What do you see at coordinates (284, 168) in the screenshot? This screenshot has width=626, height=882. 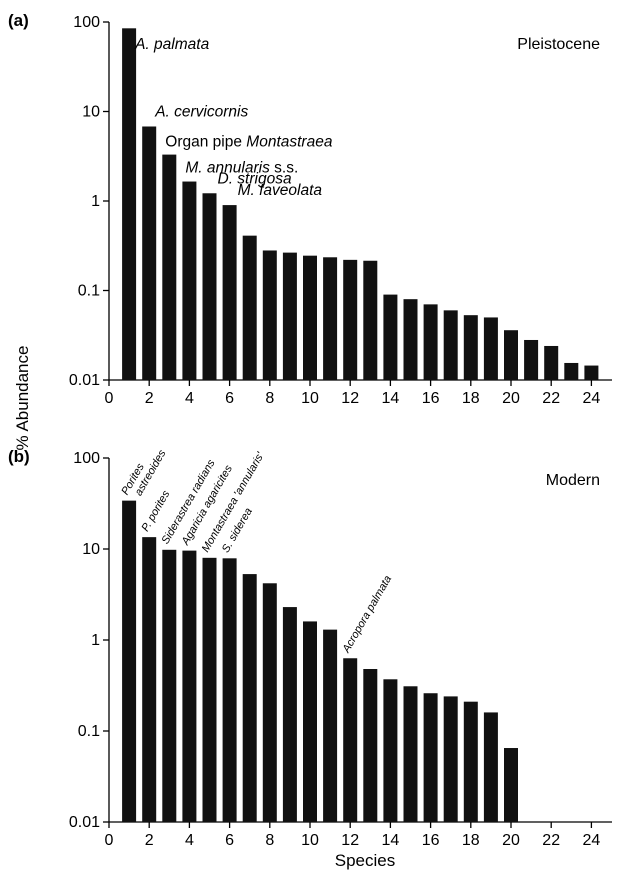 I see `annotation-part: s.s.` at bounding box center [284, 168].